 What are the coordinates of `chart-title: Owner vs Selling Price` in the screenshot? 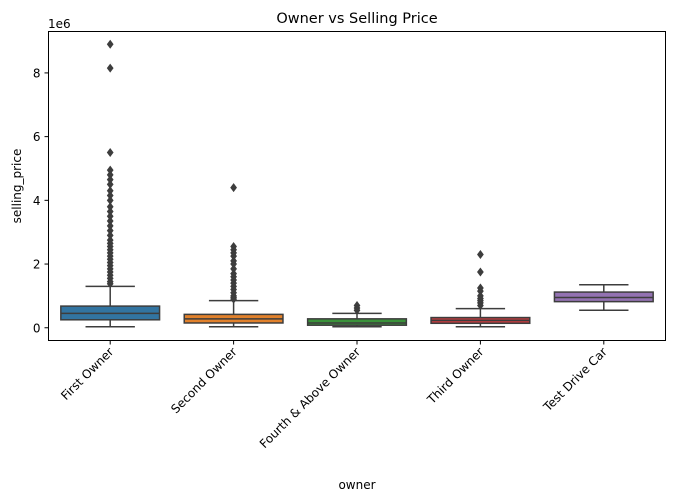 It's located at (356, 19).